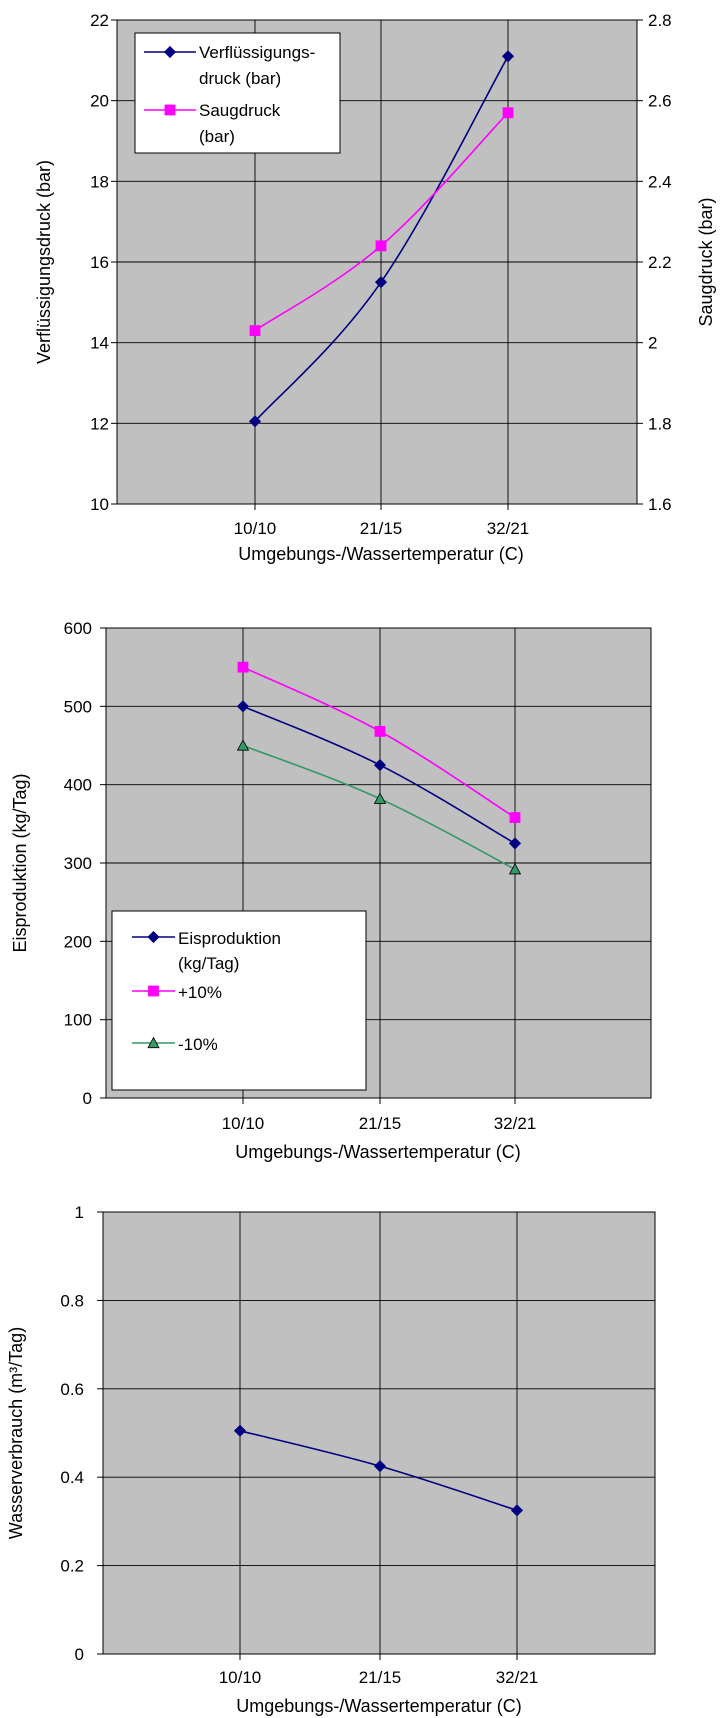  What do you see at coordinates (240, 78) in the screenshot?
I see `legend-entry-label: druck (bar)` at bounding box center [240, 78].